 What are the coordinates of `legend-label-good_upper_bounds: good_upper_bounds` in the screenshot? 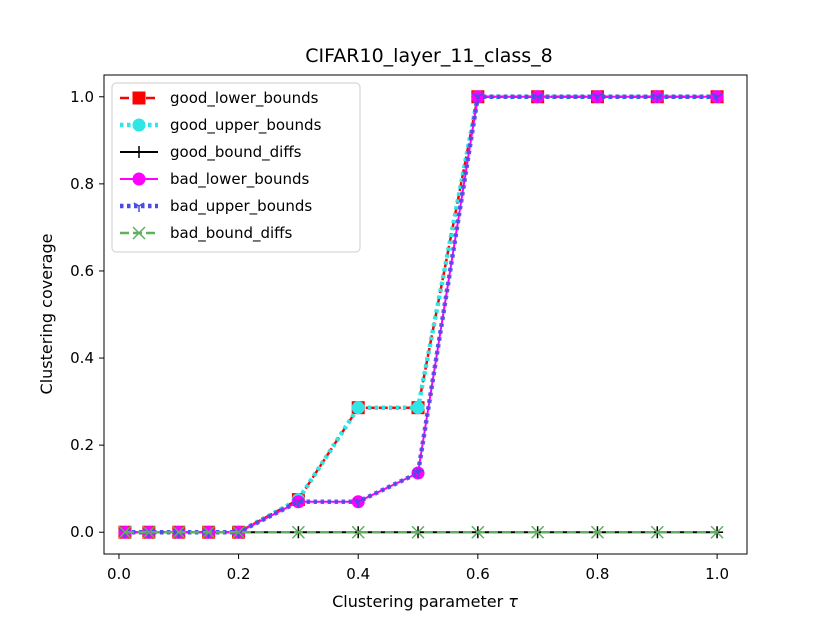 It's located at (246, 125).